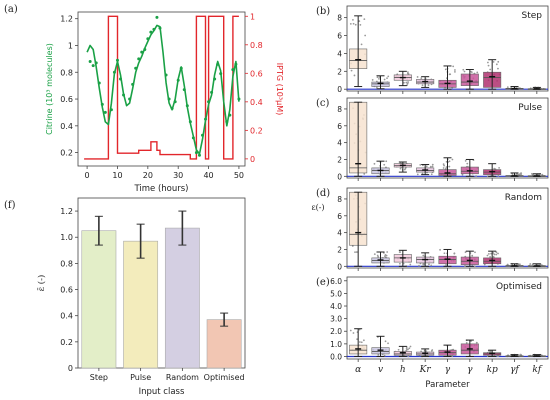 This screenshot has height=400, width=550. What do you see at coordinates (339, 89) in the screenshot?
I see `y-tick-label: 0` at bounding box center [339, 89].